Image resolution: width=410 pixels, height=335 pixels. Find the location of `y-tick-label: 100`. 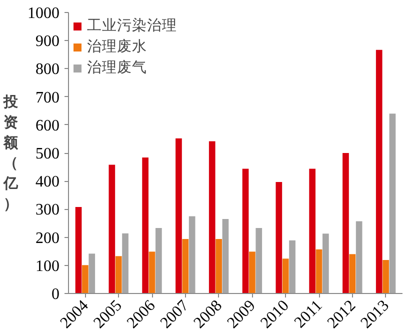

y-tick-label: 100 is located at coordinates (48, 266).